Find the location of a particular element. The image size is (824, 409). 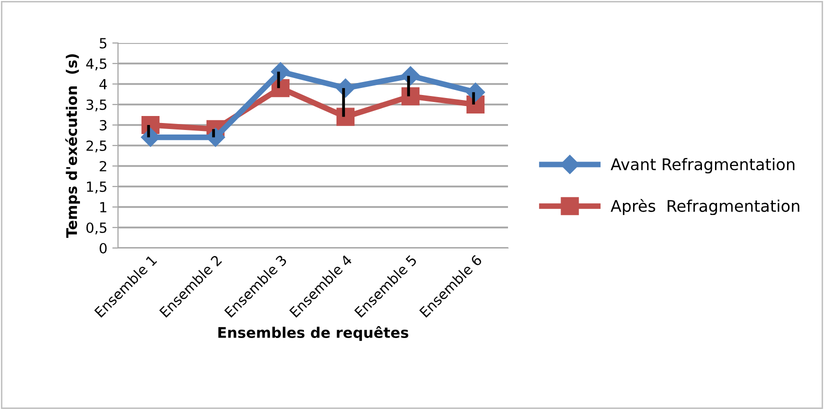

y-axis-title: Temps d'exécution (s) is located at coordinates (72, 146).